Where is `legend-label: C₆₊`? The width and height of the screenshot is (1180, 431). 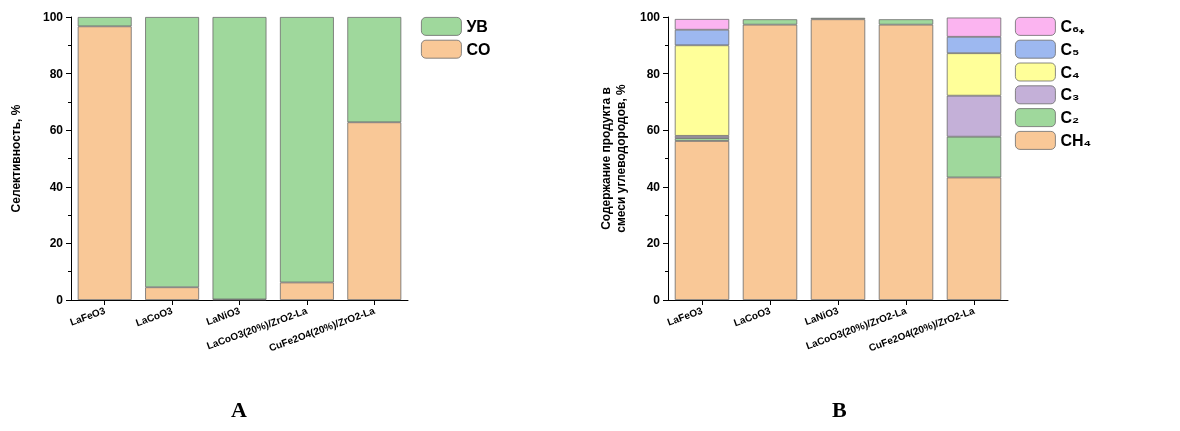 legend-label: C₆₊ is located at coordinates (1073, 26).